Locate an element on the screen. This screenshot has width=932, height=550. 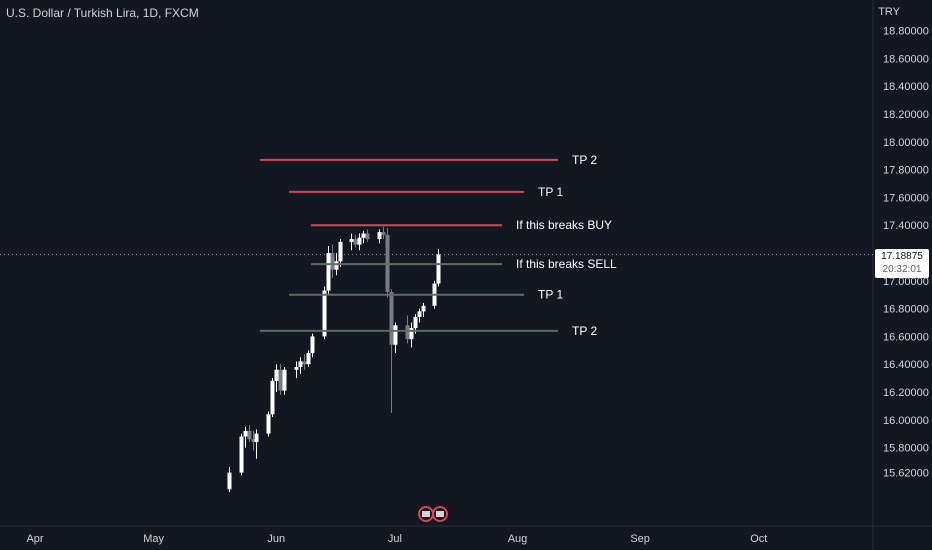
y-tick-label: 18.80000 is located at coordinates (906, 32).